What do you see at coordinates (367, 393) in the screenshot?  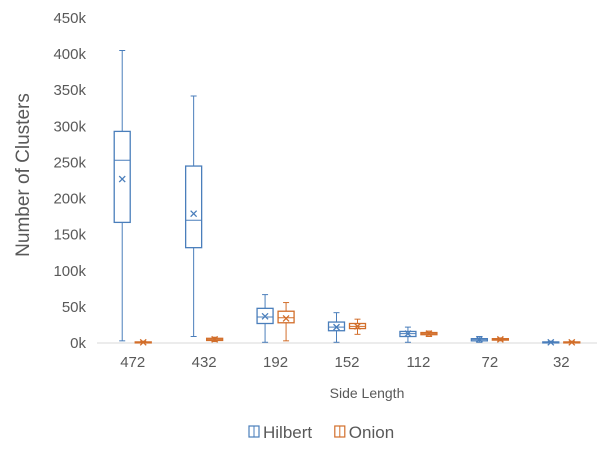 I see `x-axis-title: Side Length` at bounding box center [367, 393].